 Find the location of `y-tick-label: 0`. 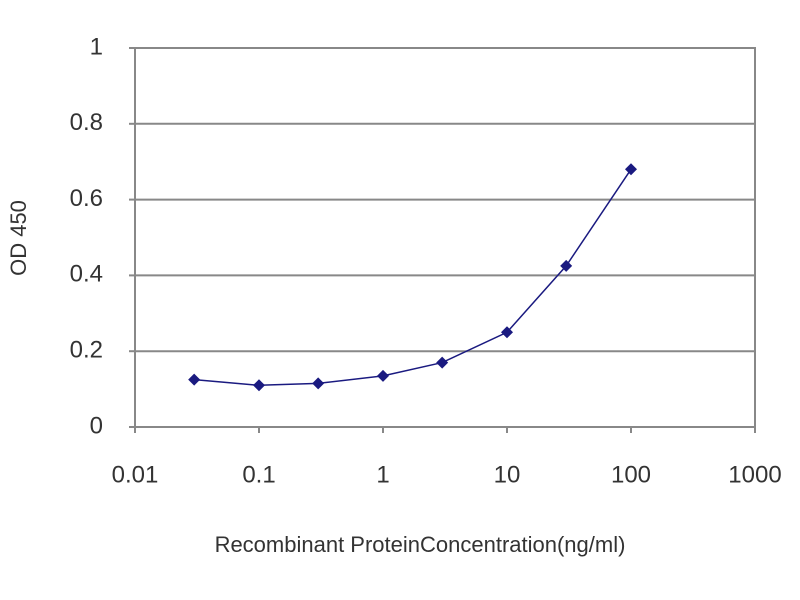

y-tick-label: 0 is located at coordinates (96, 425).